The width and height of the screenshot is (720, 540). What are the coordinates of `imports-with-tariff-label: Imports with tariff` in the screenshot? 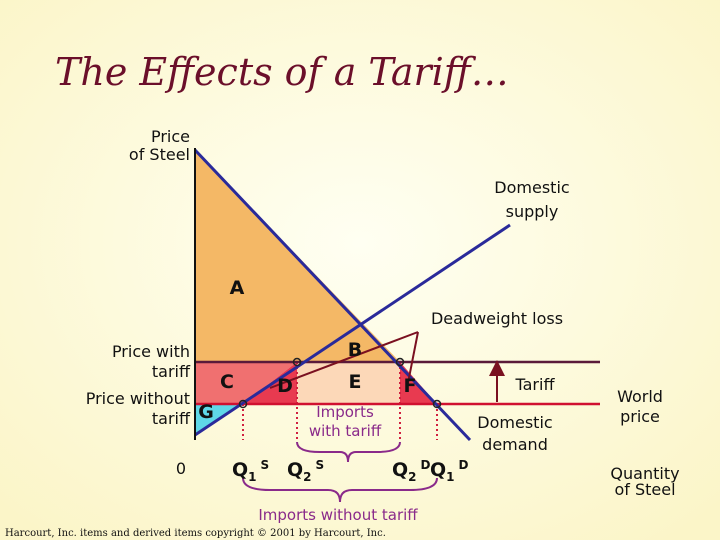 It's located at (345, 421).